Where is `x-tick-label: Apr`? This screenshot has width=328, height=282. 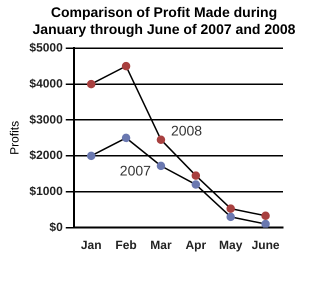
x-tick-label: Apr is located at coordinates (195, 245).